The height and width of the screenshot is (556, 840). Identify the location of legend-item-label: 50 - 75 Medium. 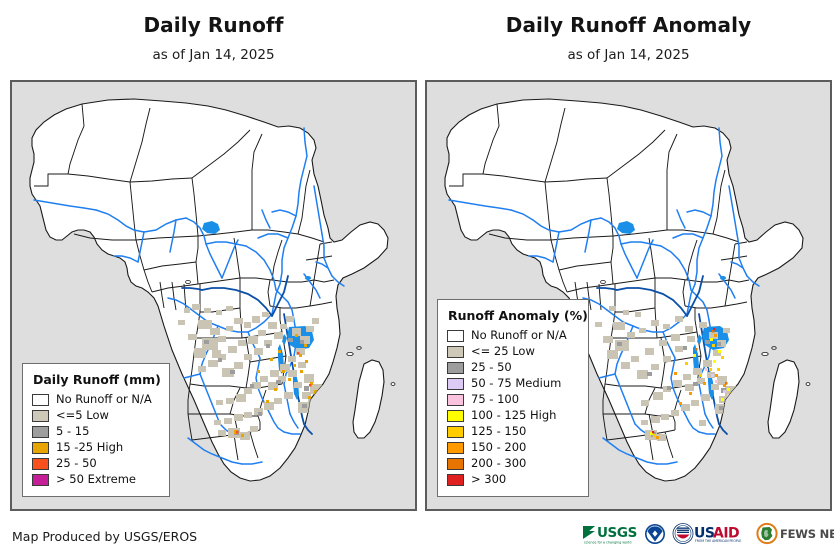
(516, 383).